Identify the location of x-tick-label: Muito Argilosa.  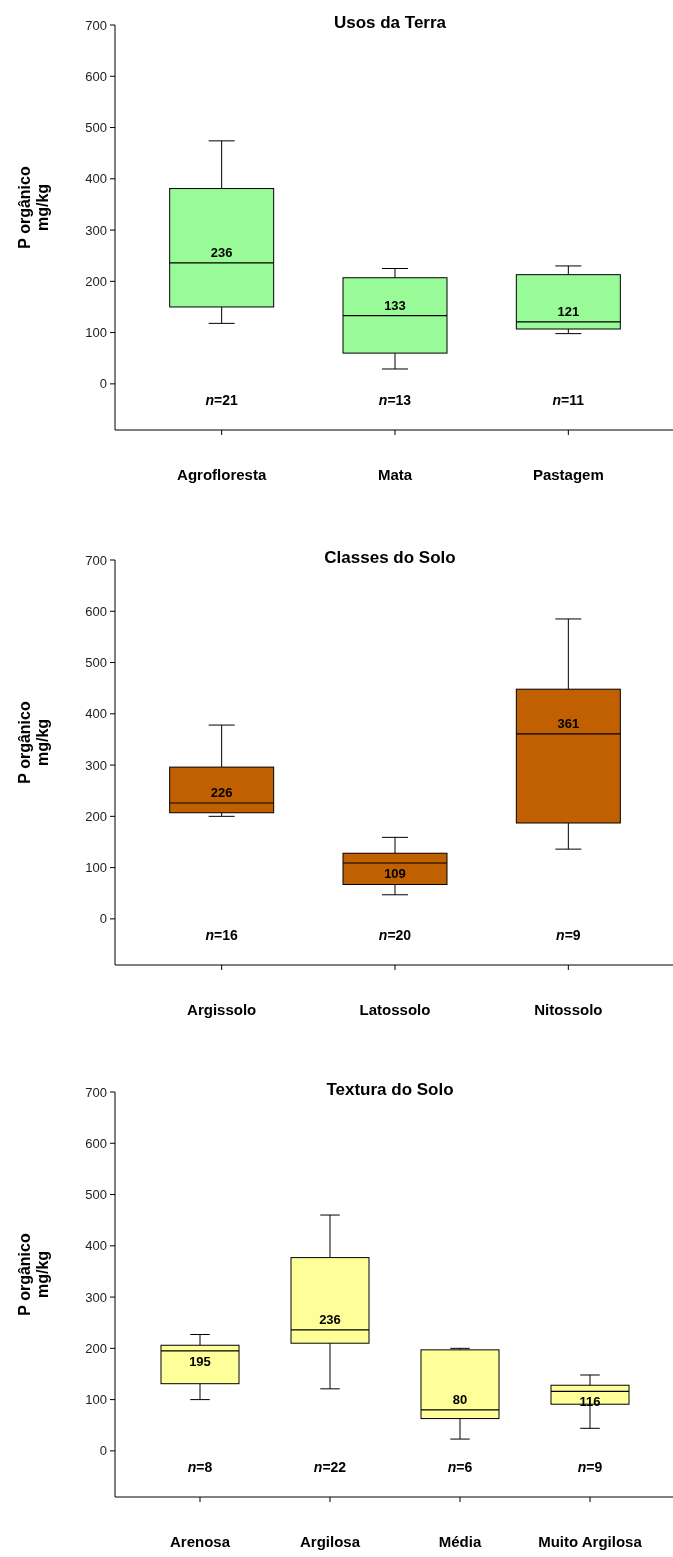
(590, 1541).